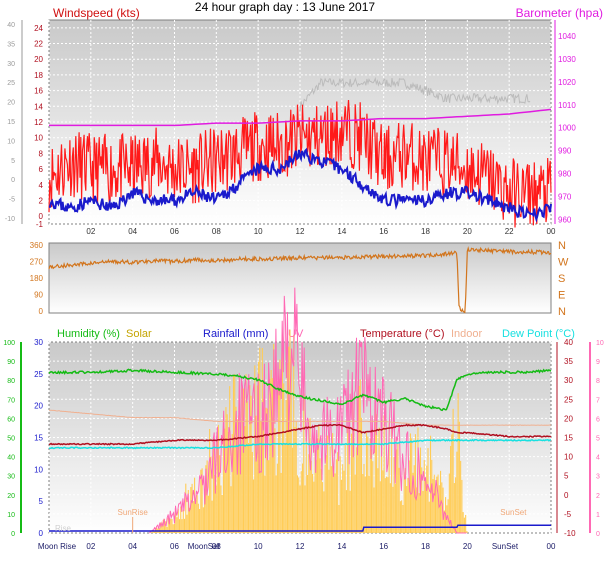  I want to click on direction-tick-label: 360, so click(37, 245).